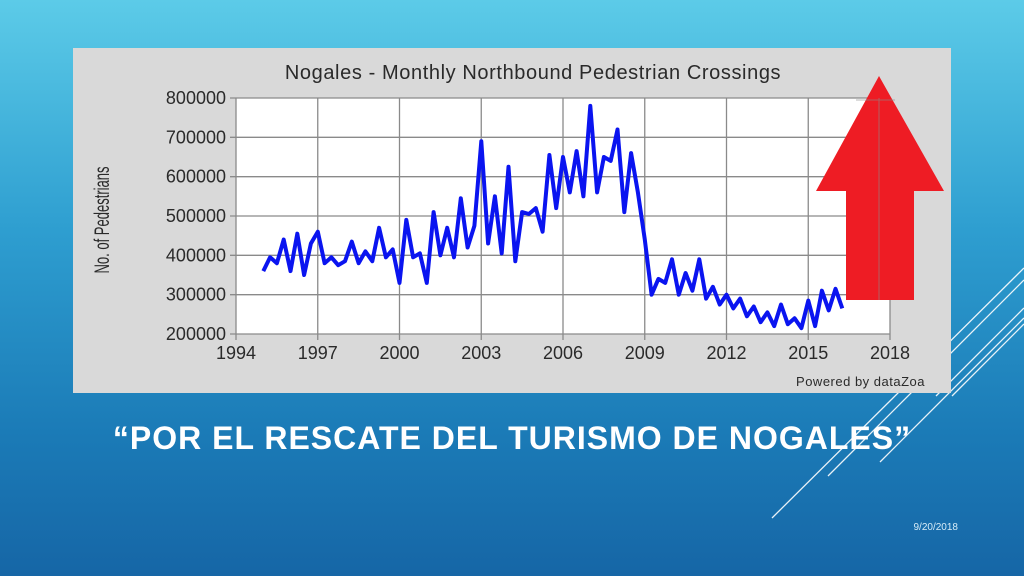  What do you see at coordinates (880, 188) in the screenshot?
I see `up-arrow-icon` at bounding box center [880, 188].